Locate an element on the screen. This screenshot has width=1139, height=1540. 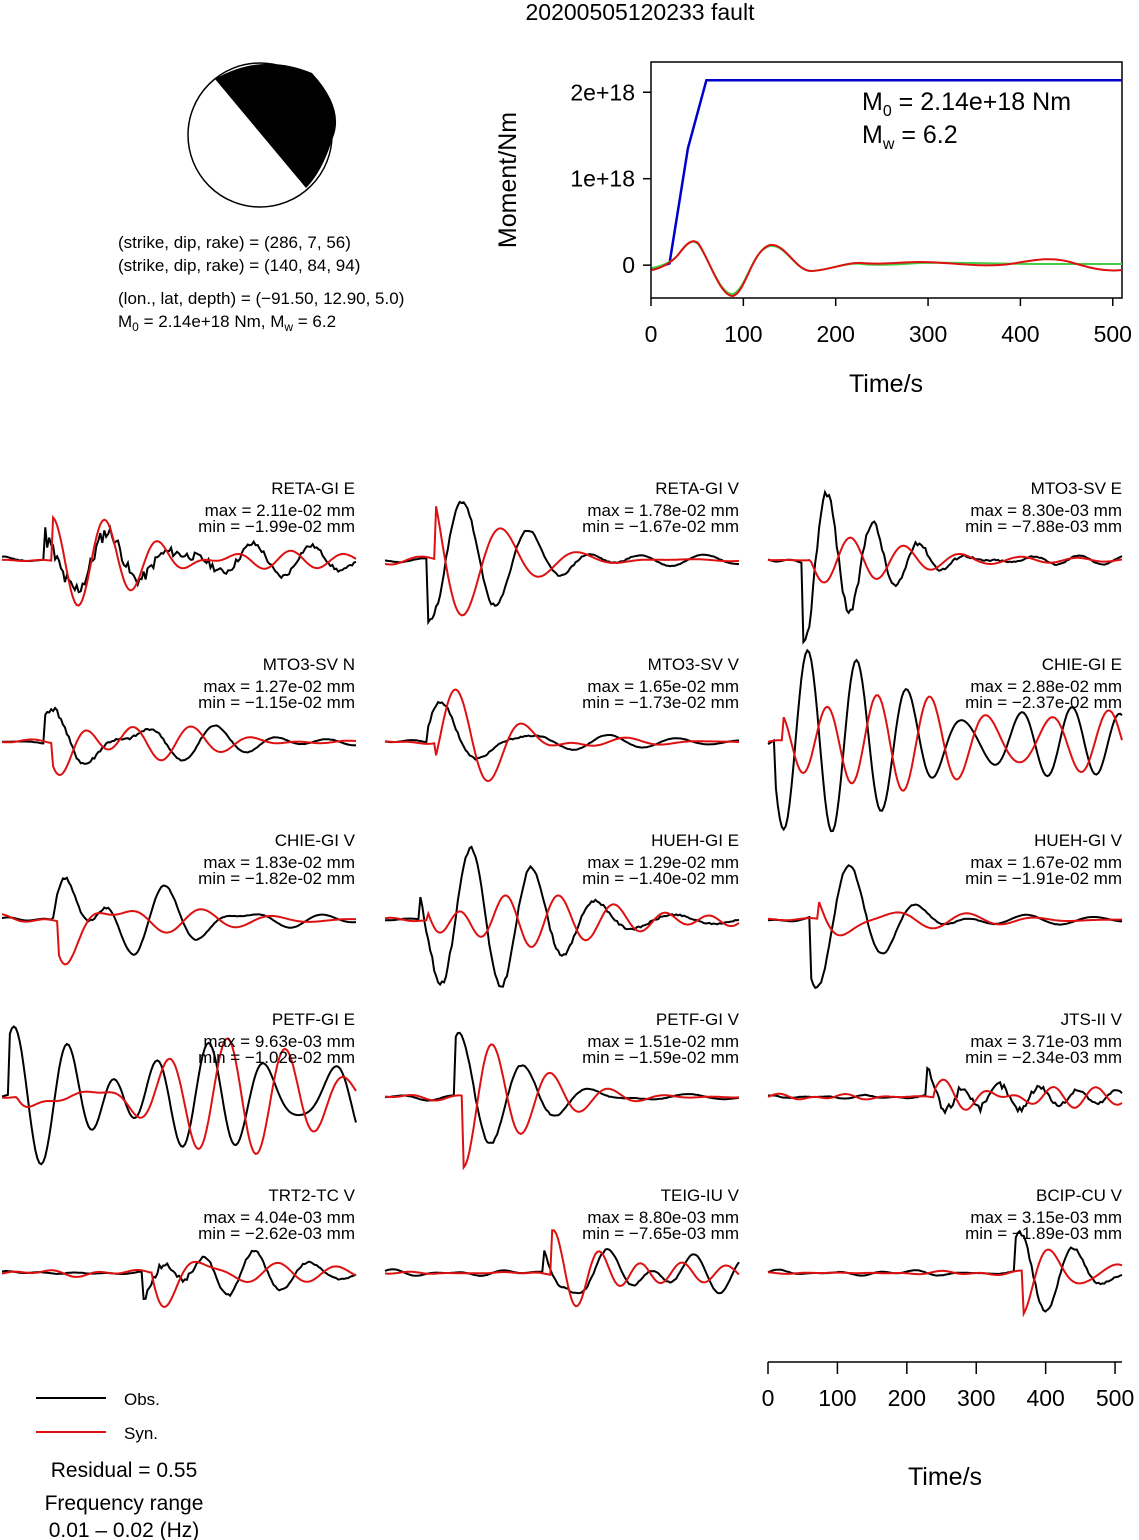
station-label: RETA-GI E is located at coordinates (313, 488).